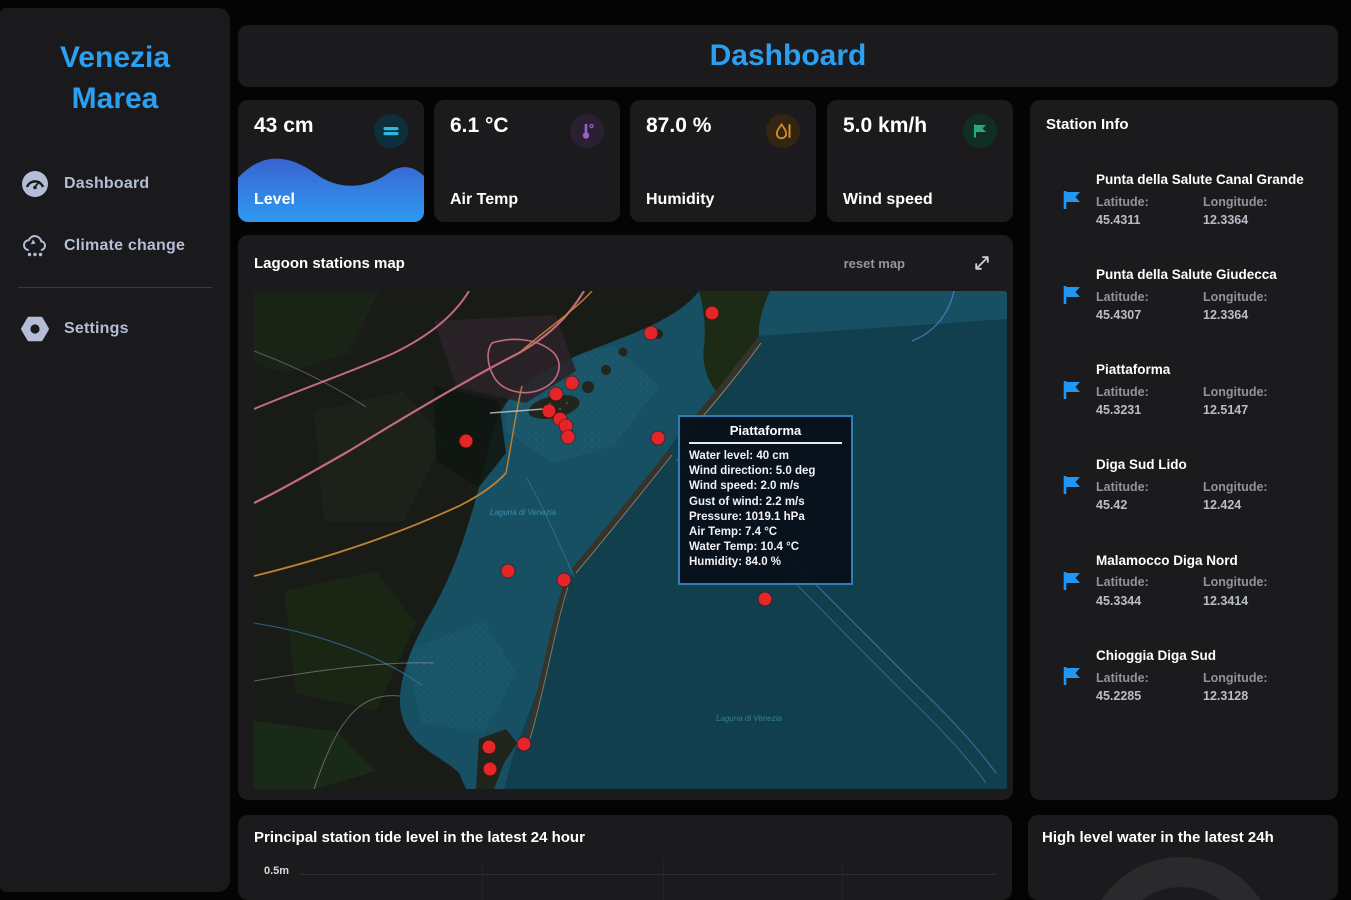 Image resolution: width=1351 pixels, height=900 pixels. What do you see at coordinates (765, 443) in the screenshot?
I see `tooltip-divider` at bounding box center [765, 443].